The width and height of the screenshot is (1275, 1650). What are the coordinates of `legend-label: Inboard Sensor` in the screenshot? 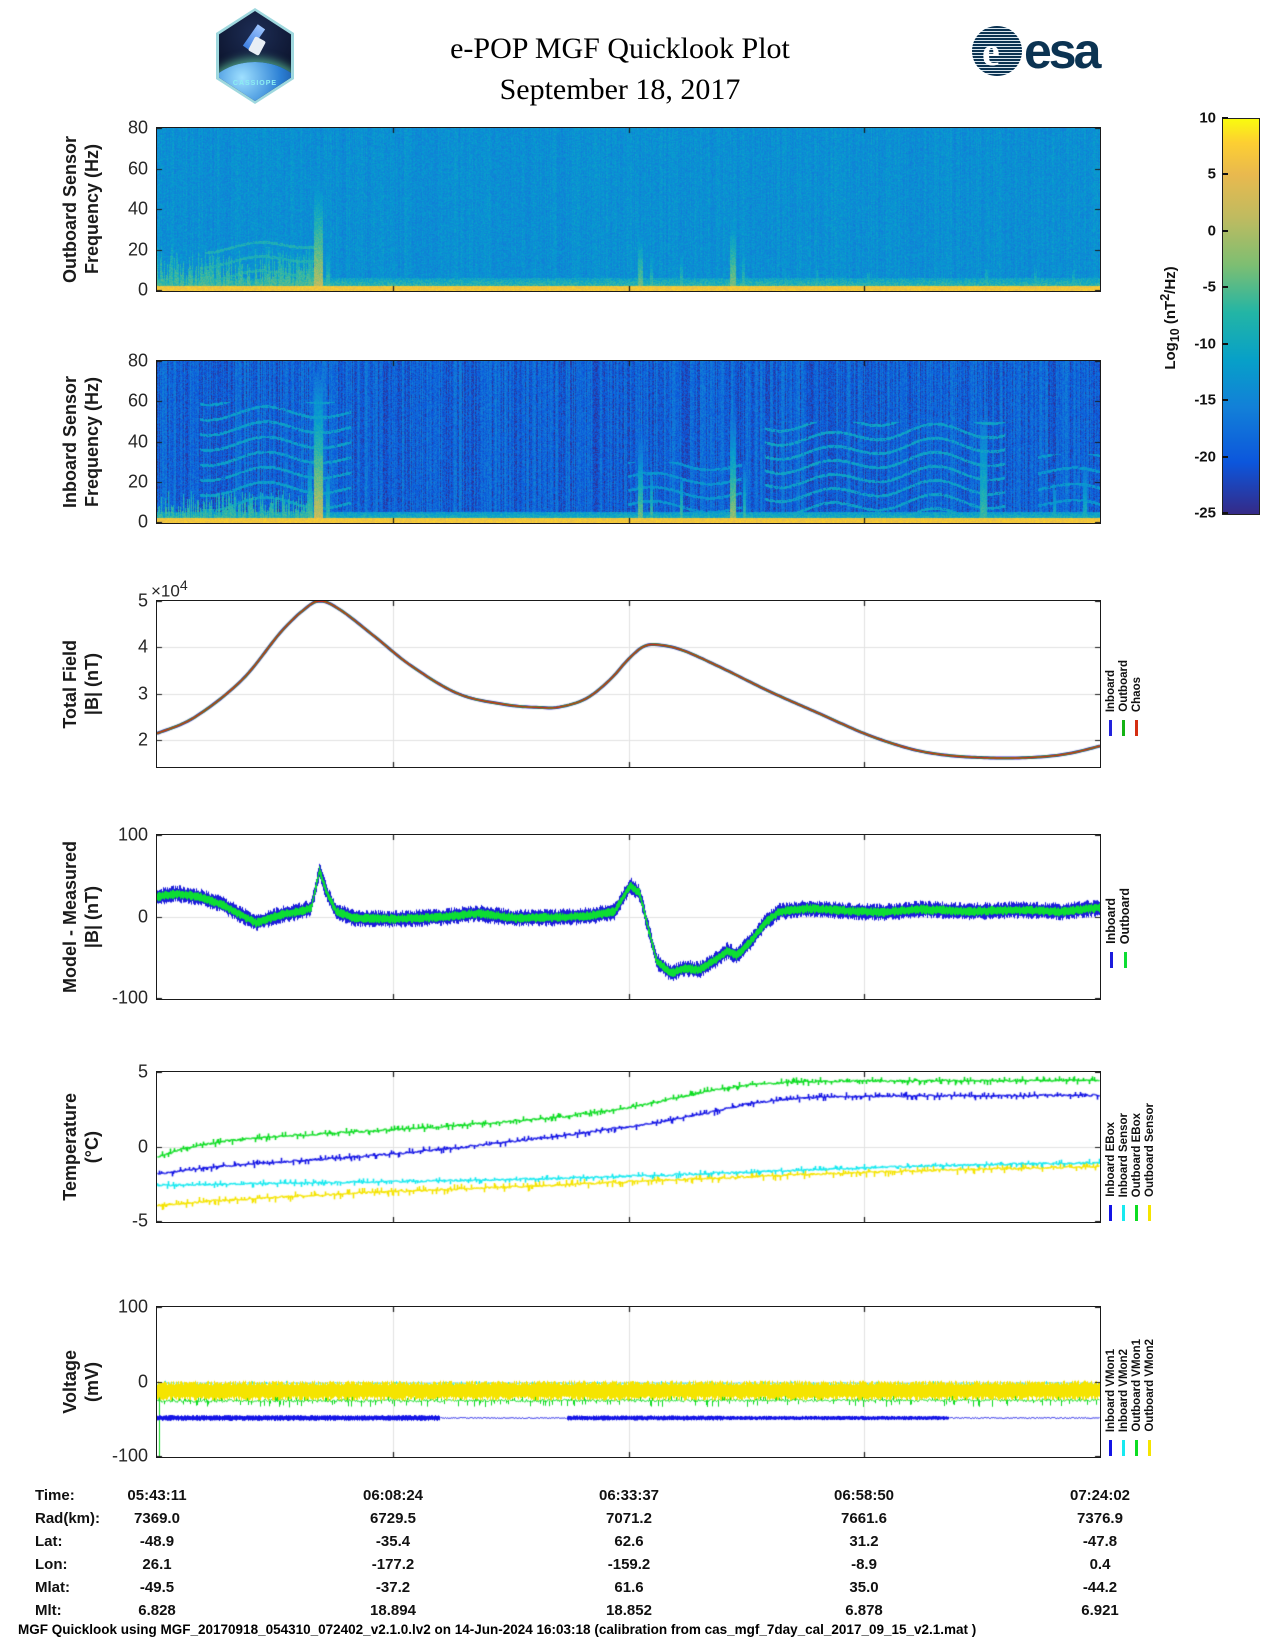 It's located at (1123, 1154).